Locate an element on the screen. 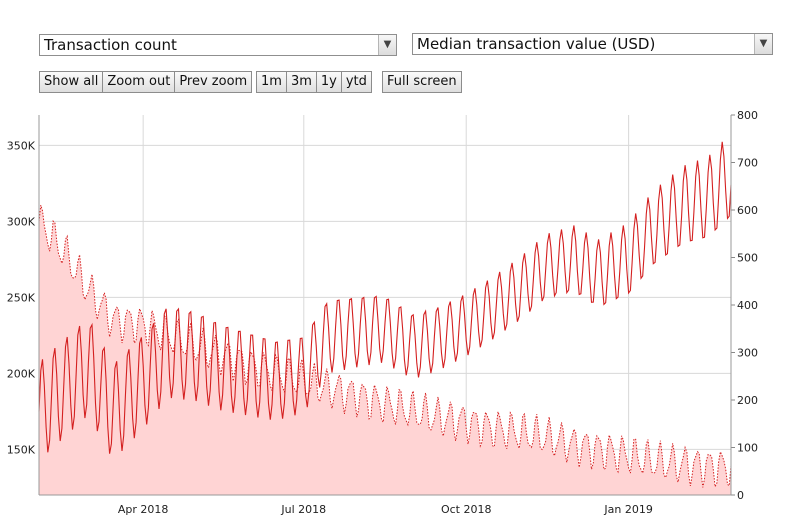 This screenshot has width=795, height=523. fullscreen-button: Full screen is located at coordinates (422, 82).